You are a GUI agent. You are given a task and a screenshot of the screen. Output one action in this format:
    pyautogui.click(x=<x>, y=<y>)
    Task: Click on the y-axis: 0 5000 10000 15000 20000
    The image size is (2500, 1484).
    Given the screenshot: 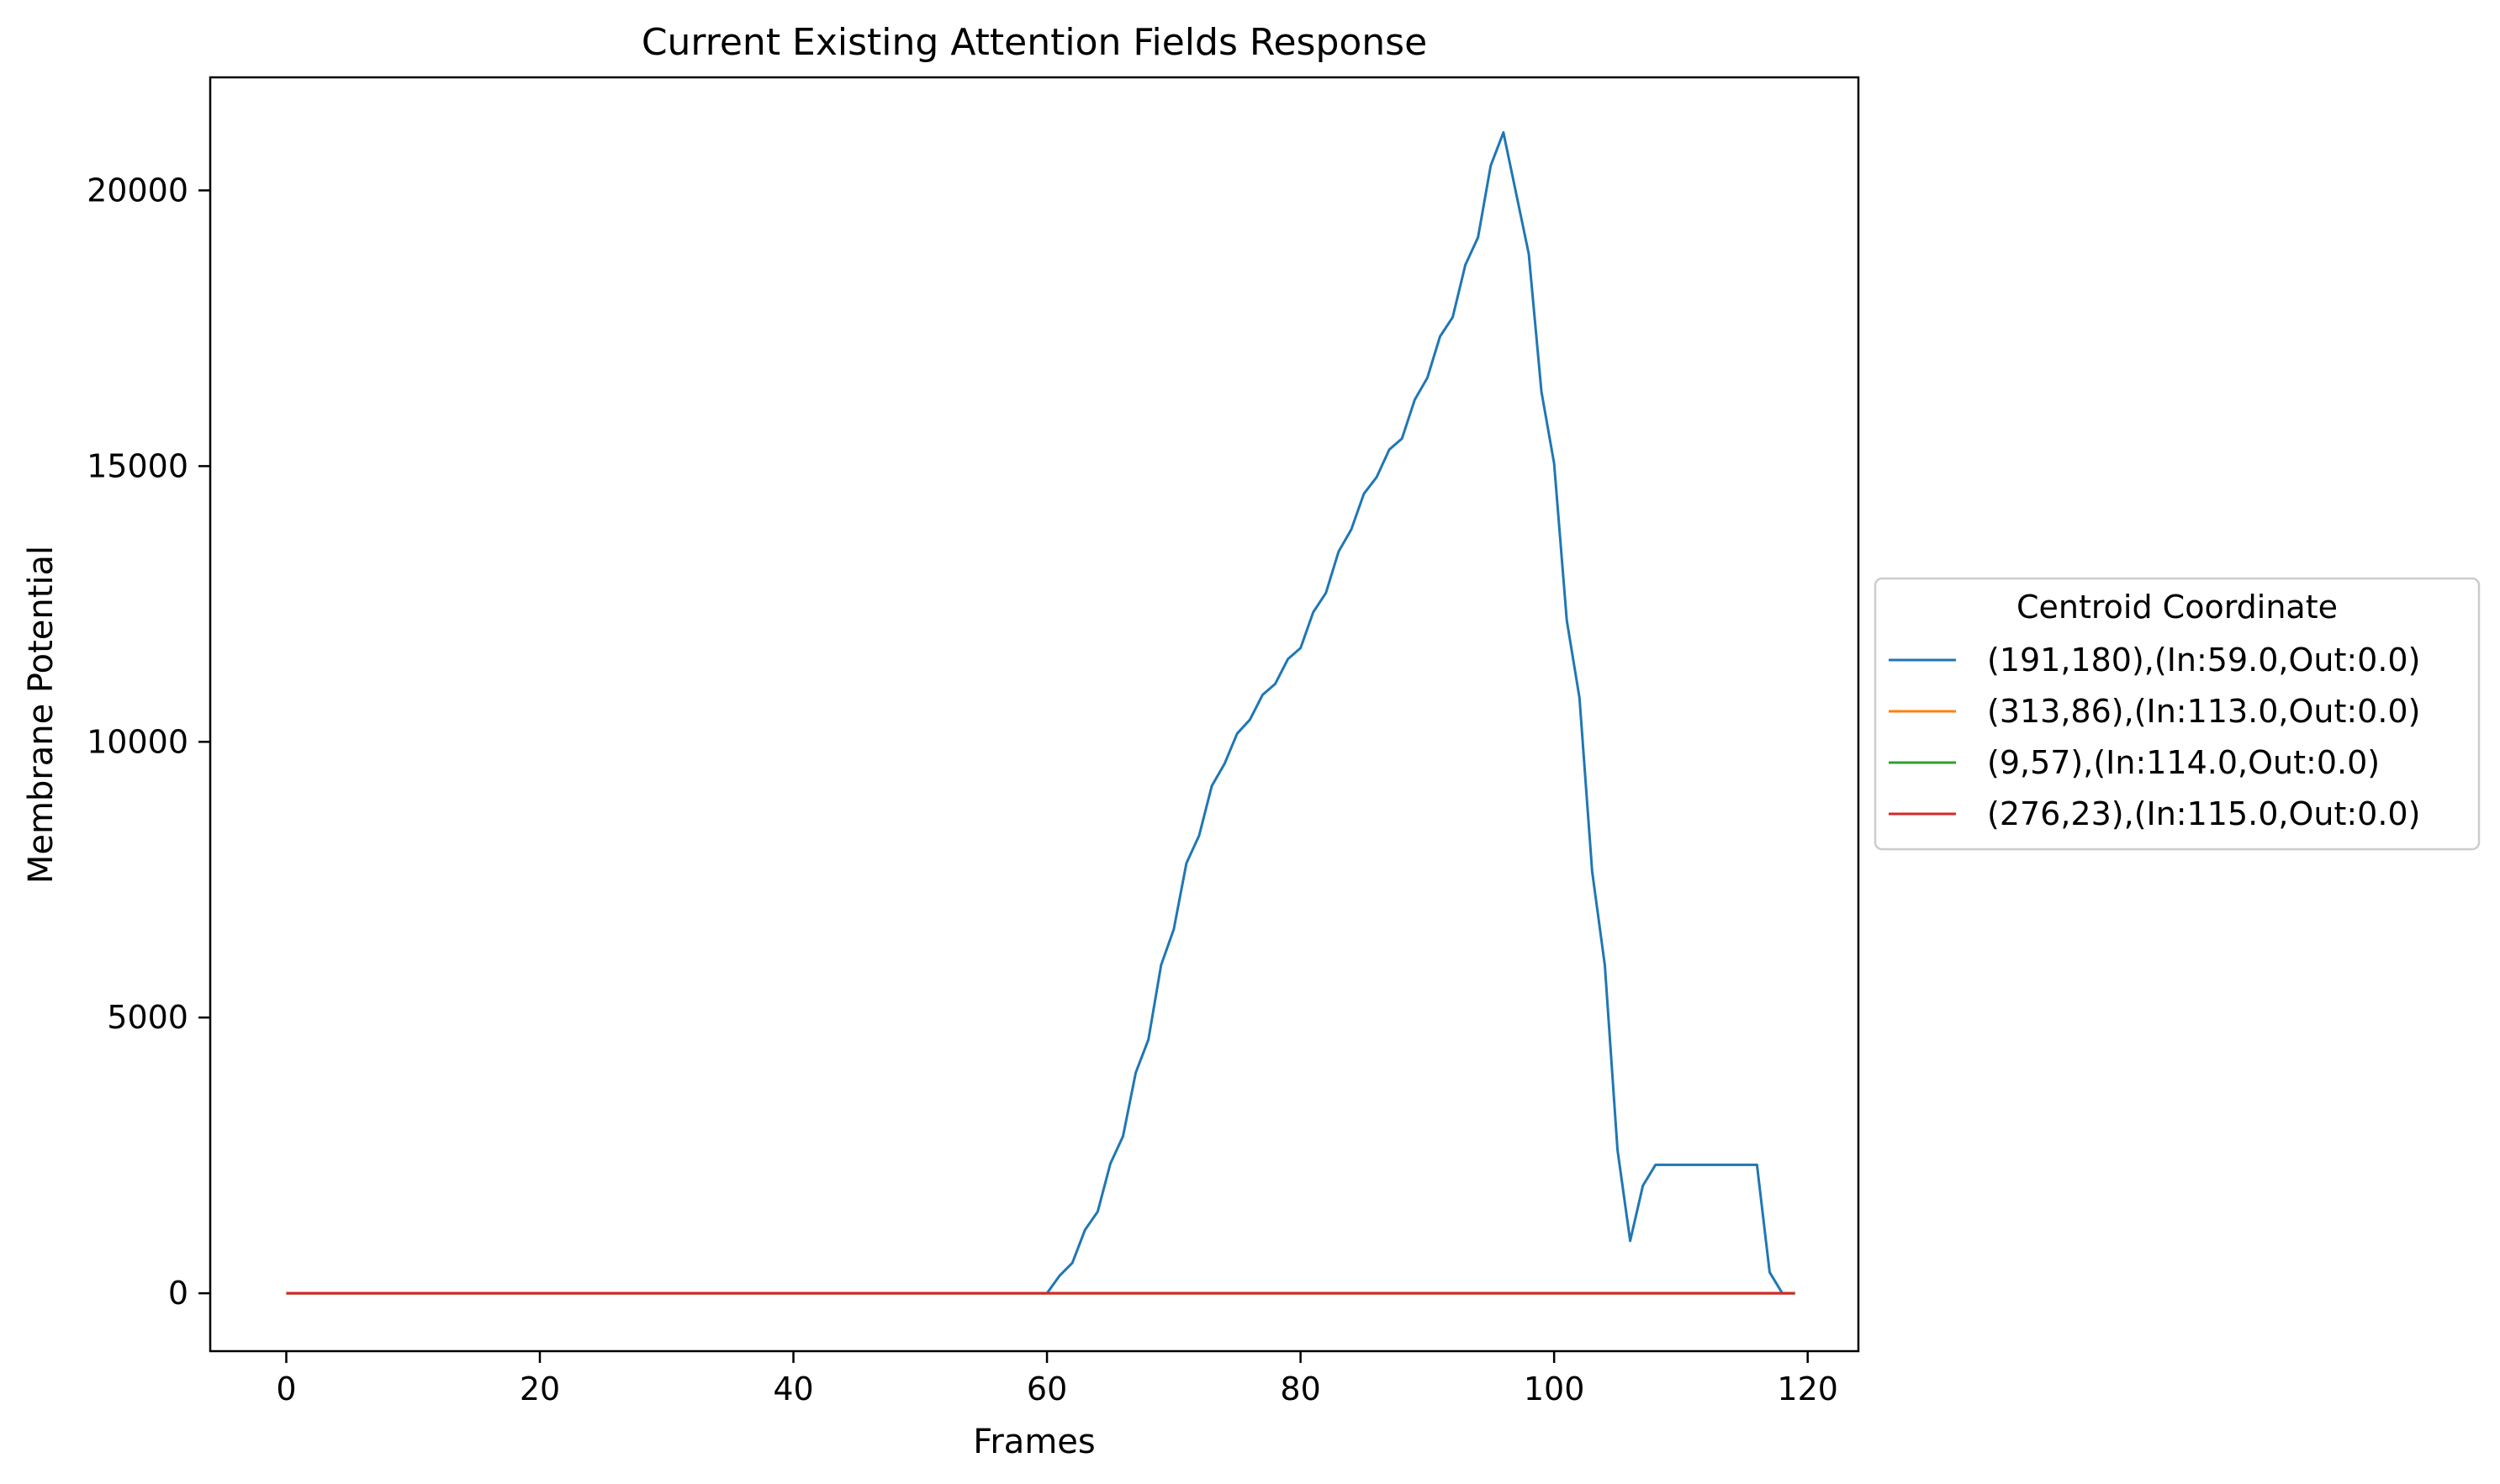 What is the action you would take?
    pyautogui.click(x=148, y=742)
    